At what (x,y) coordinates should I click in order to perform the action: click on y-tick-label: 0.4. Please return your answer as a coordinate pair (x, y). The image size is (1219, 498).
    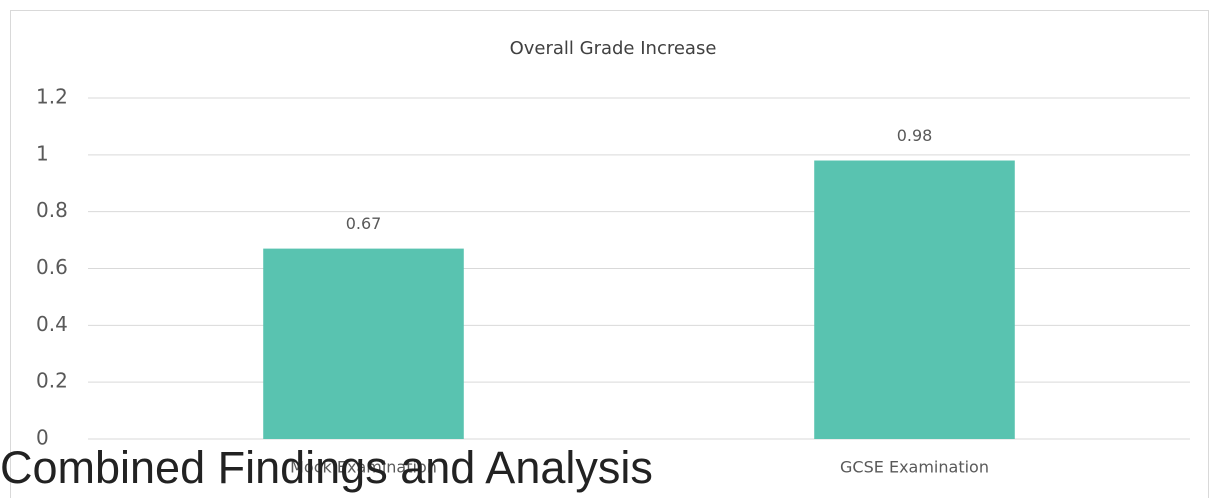
    Looking at the image, I should click on (52, 324).